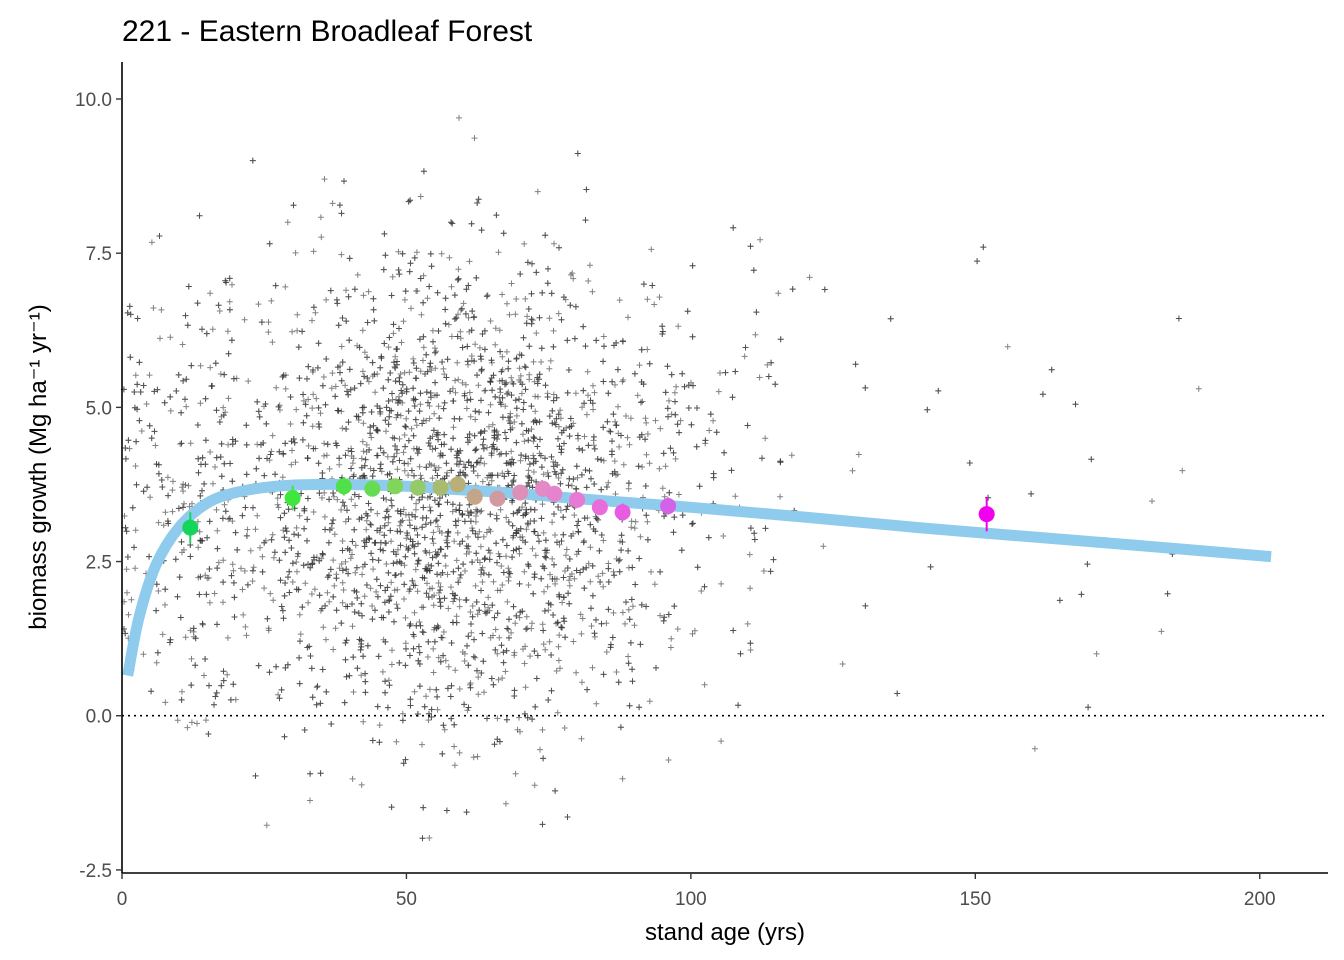 The width and height of the screenshot is (1344, 960). Describe the element at coordinates (99, 717) in the screenshot. I see `y-tick-label: 0.0` at that location.